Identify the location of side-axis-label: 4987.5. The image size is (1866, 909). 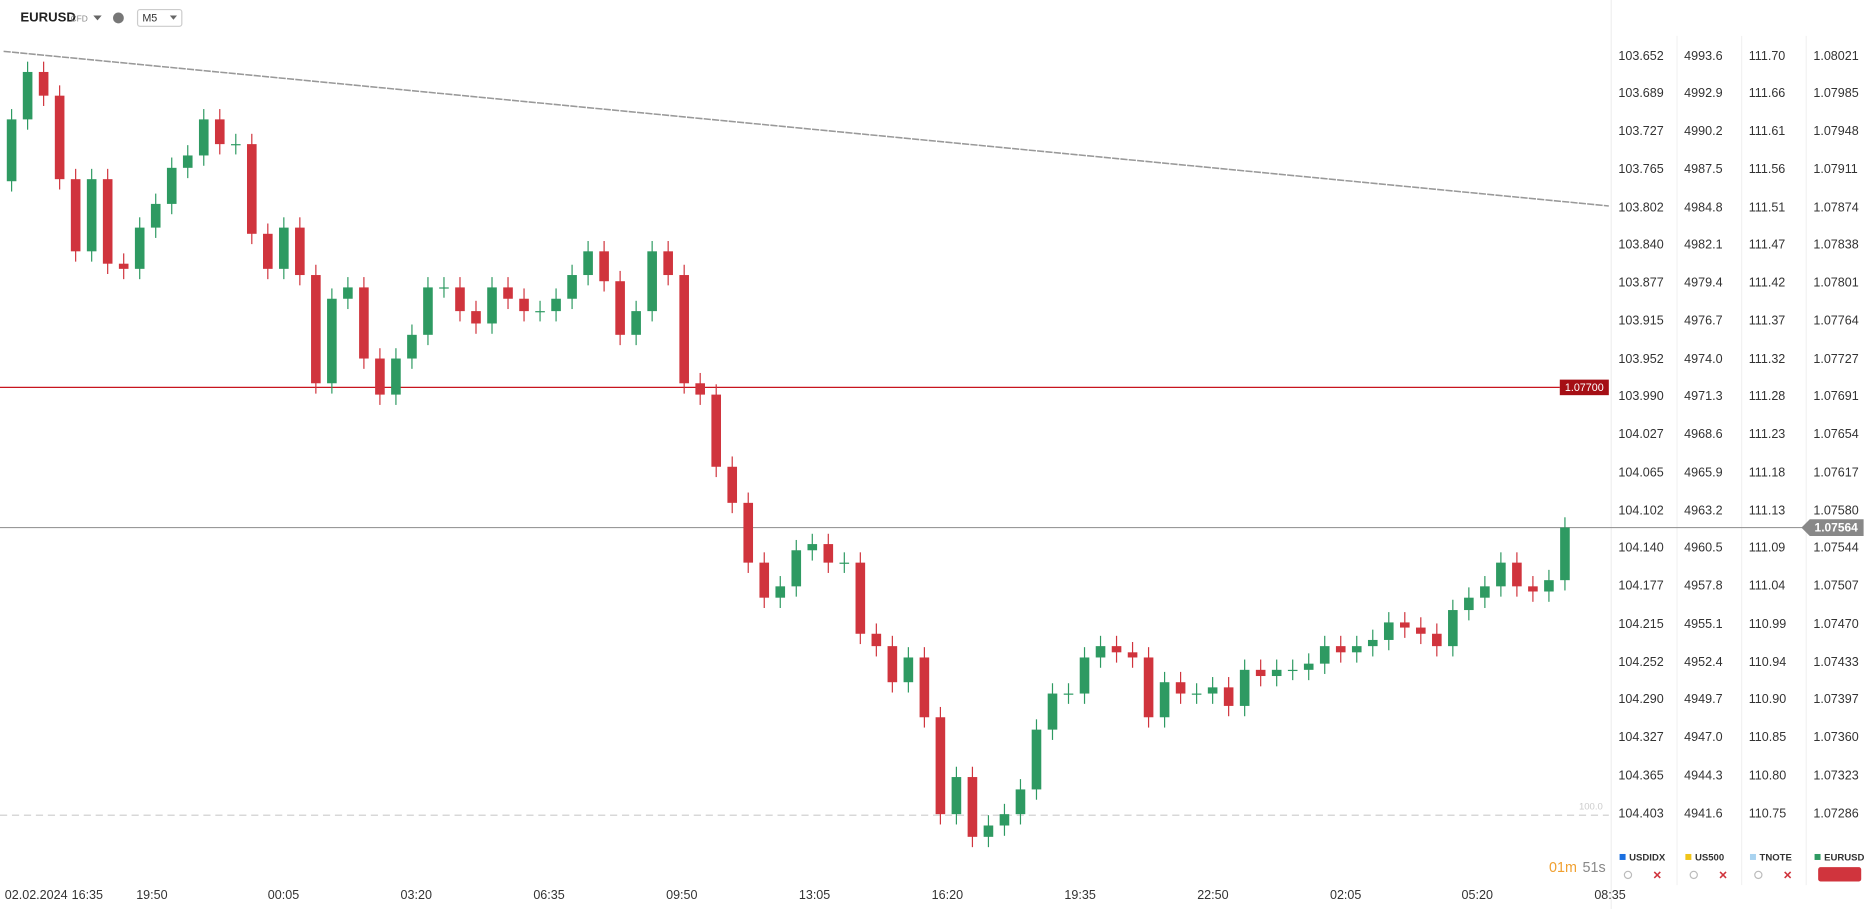
(1703, 169).